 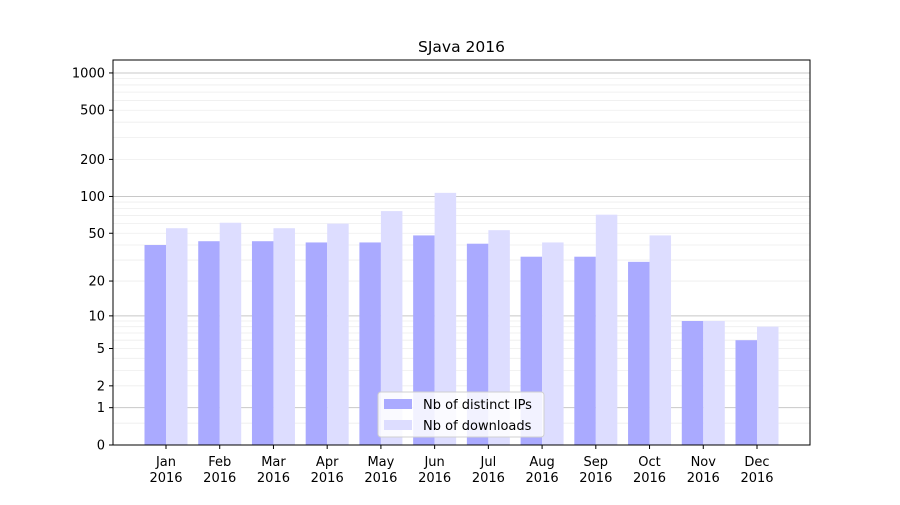 I want to click on x-tick-label: Mar 2016, so click(x=273, y=470).